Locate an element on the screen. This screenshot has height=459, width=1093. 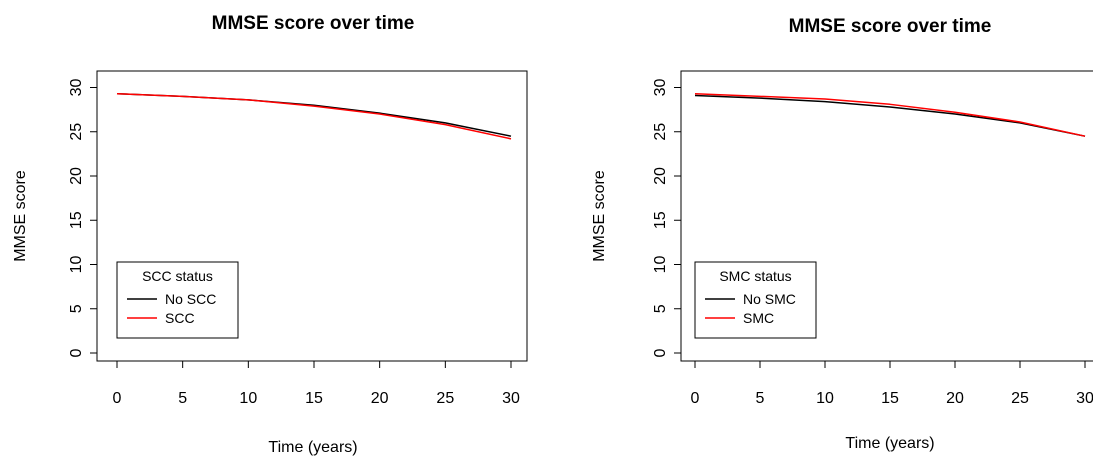
legend-label: No SCC is located at coordinates (190, 299).